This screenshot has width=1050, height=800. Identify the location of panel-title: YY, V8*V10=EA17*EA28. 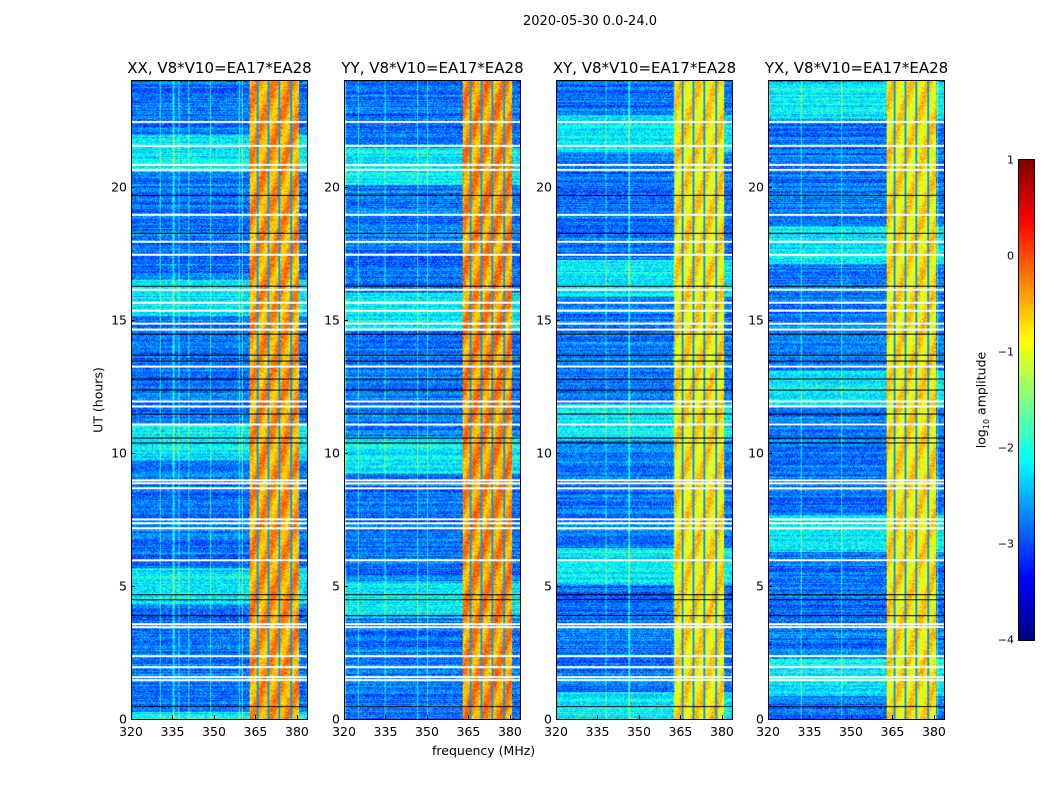
(432, 68).